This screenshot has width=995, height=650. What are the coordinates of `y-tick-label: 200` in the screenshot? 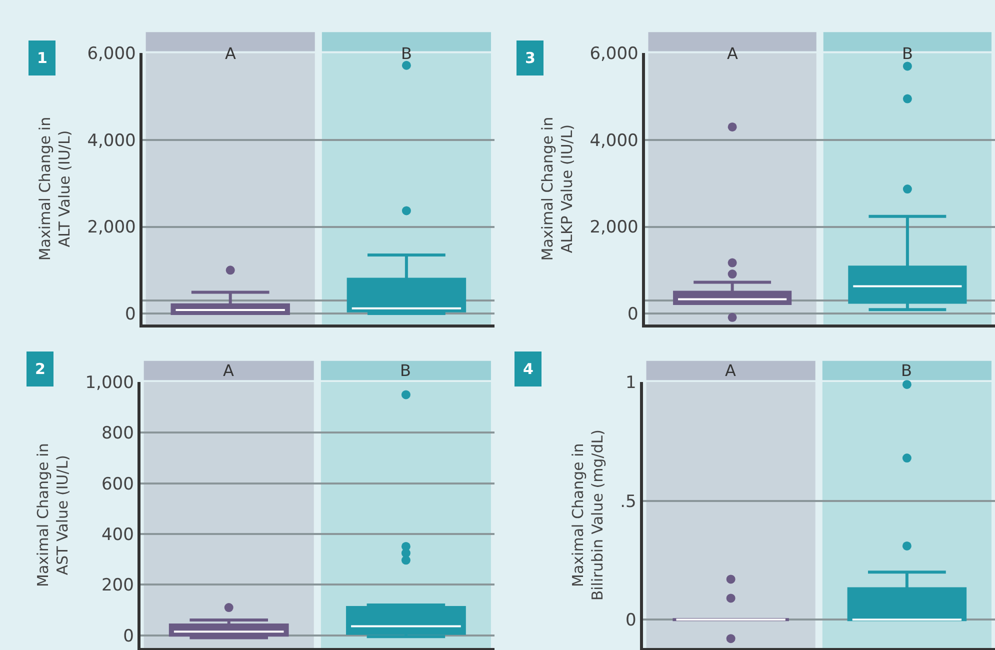 It's located at (117, 586).